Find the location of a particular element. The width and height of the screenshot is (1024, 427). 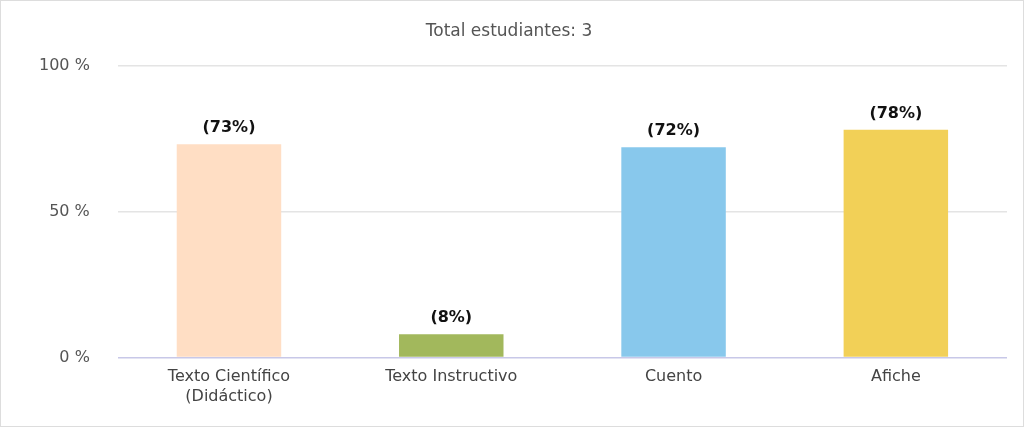

chart-title: Total estudiantes: 3 is located at coordinates (508, 29).